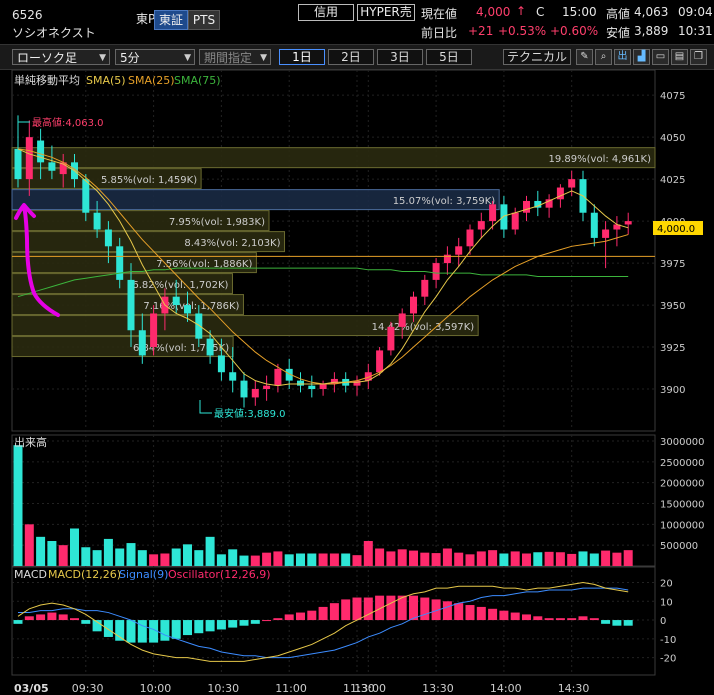  What do you see at coordinates (204, 20) in the screenshot?
I see `tab-pts: PTS` at bounding box center [204, 20].